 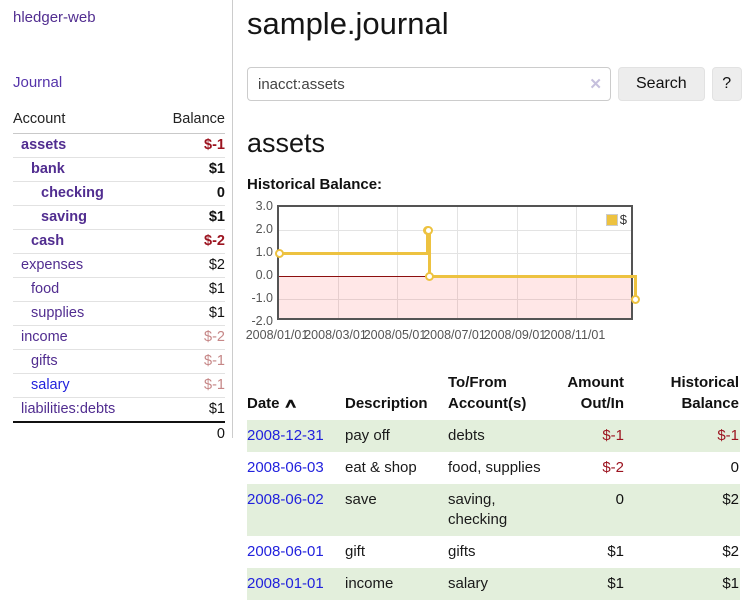 I want to click on page-title: sample.journal, so click(x=348, y=23).